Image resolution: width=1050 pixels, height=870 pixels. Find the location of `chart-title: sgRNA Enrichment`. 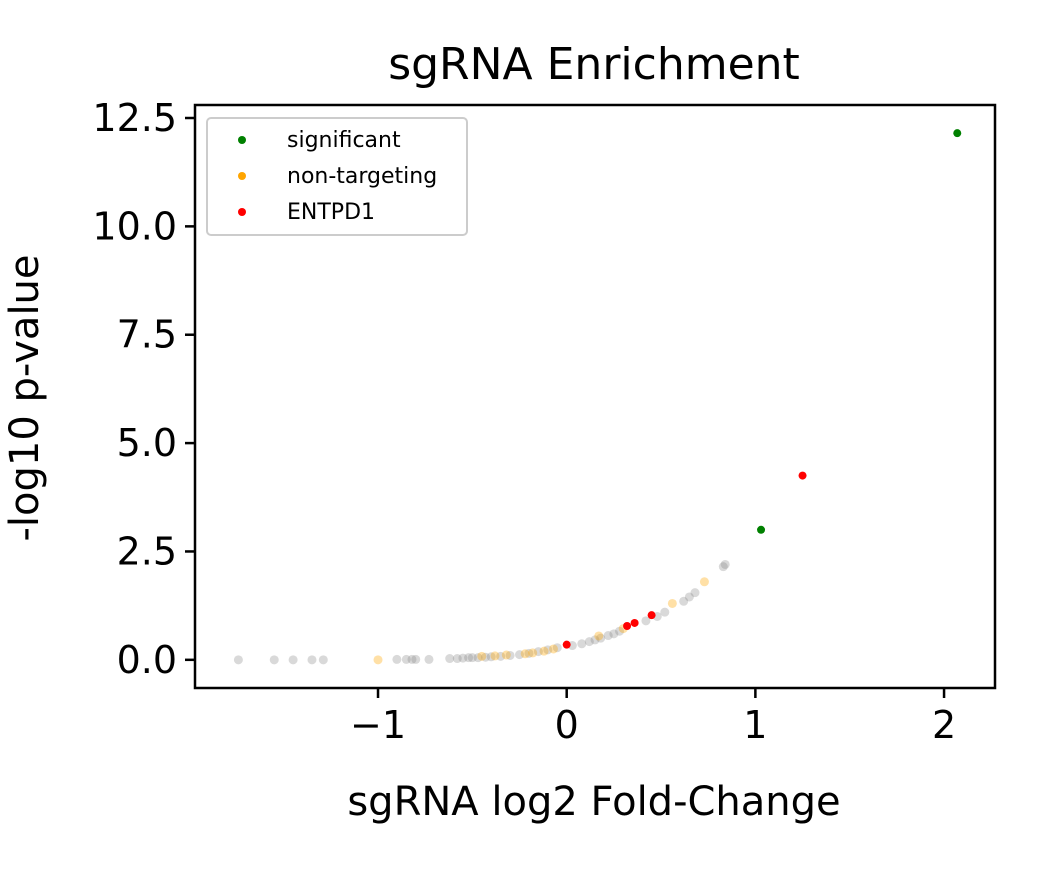

chart-title: sgRNA Enrichment is located at coordinates (594, 64).